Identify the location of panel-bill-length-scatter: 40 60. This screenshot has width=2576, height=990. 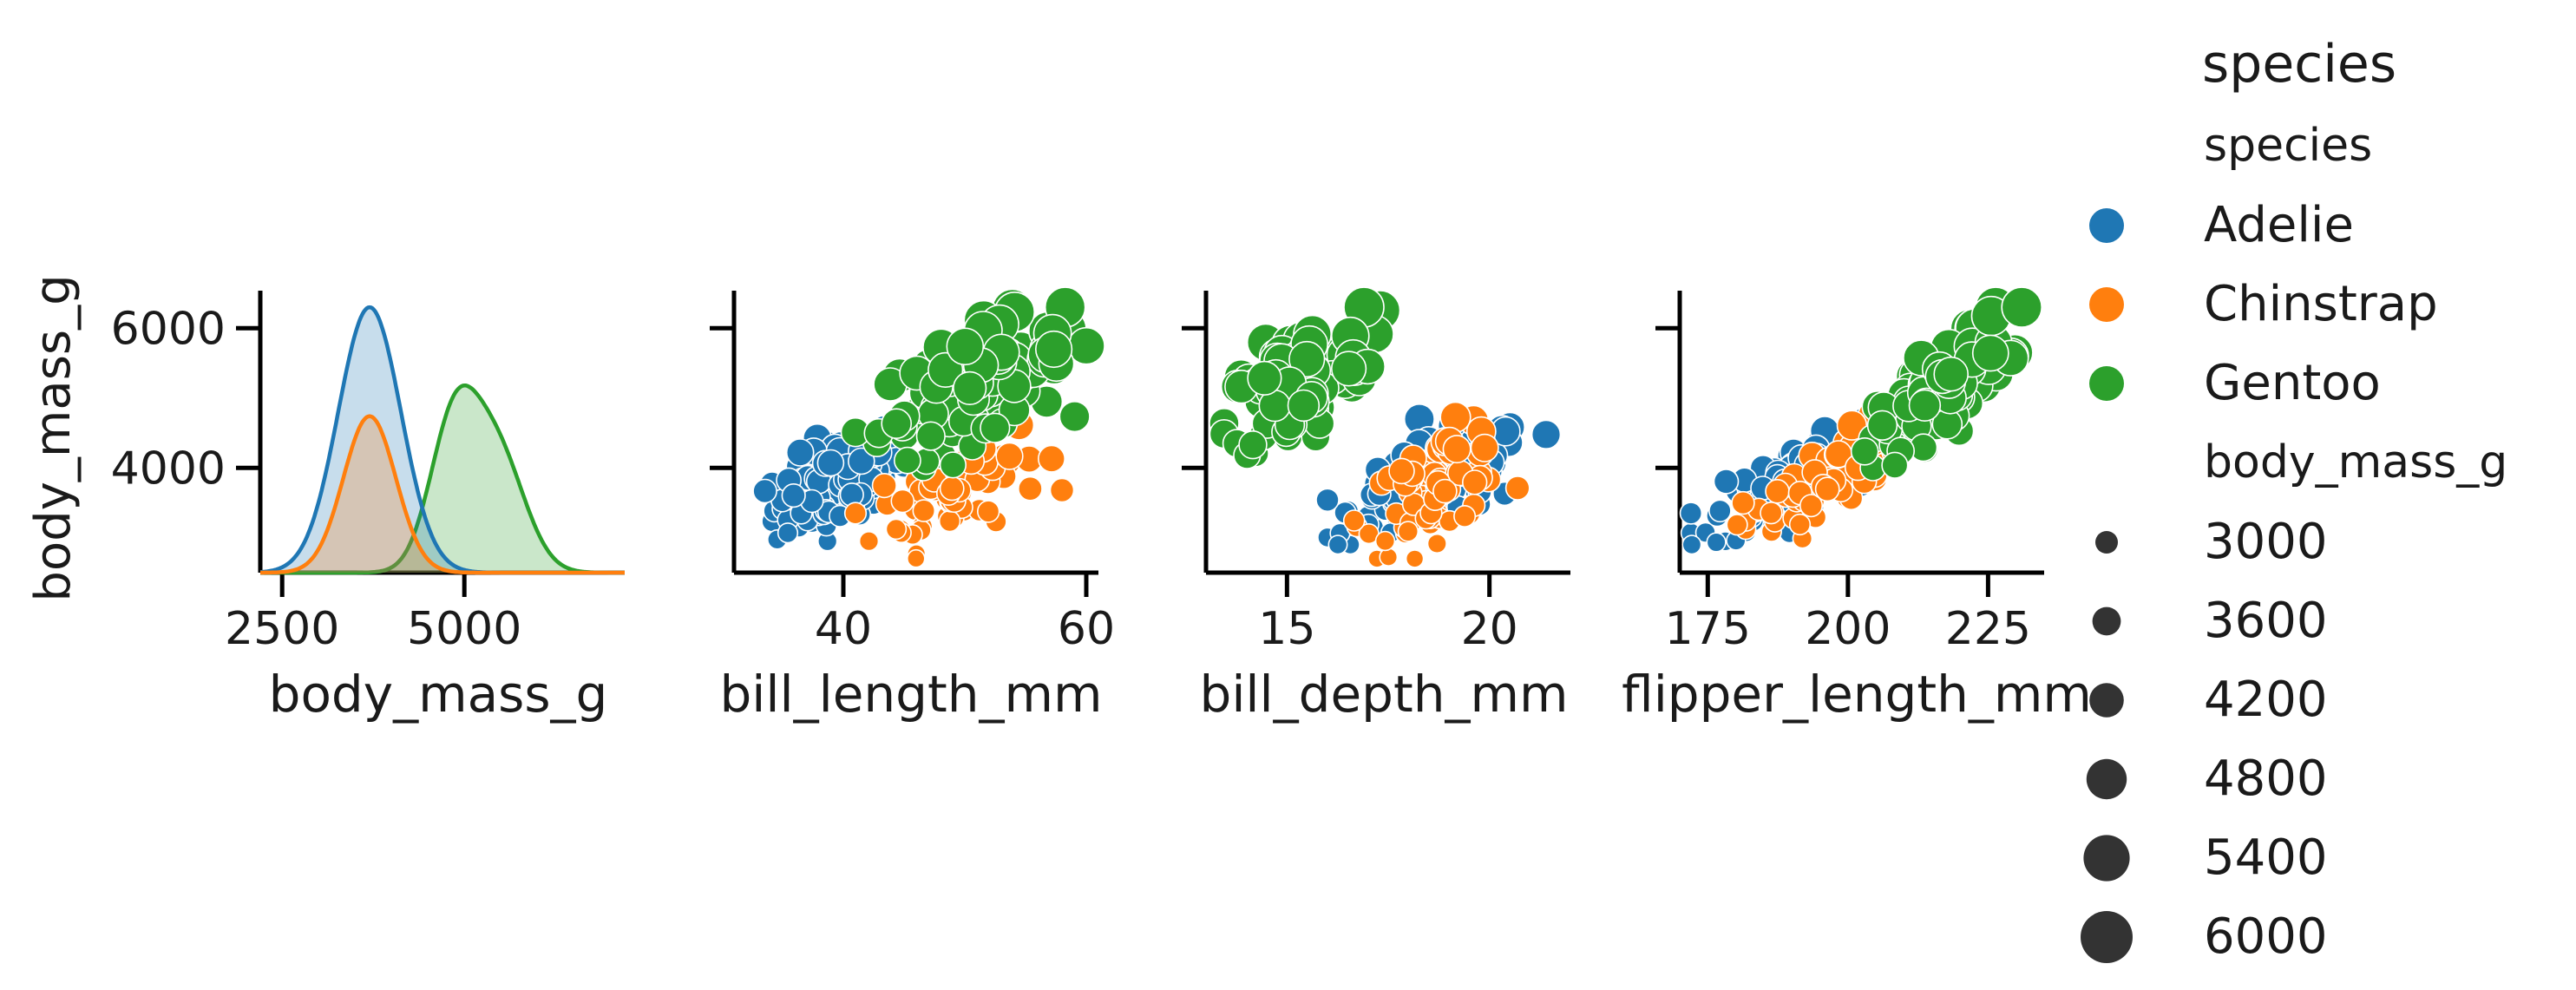
(912, 471).